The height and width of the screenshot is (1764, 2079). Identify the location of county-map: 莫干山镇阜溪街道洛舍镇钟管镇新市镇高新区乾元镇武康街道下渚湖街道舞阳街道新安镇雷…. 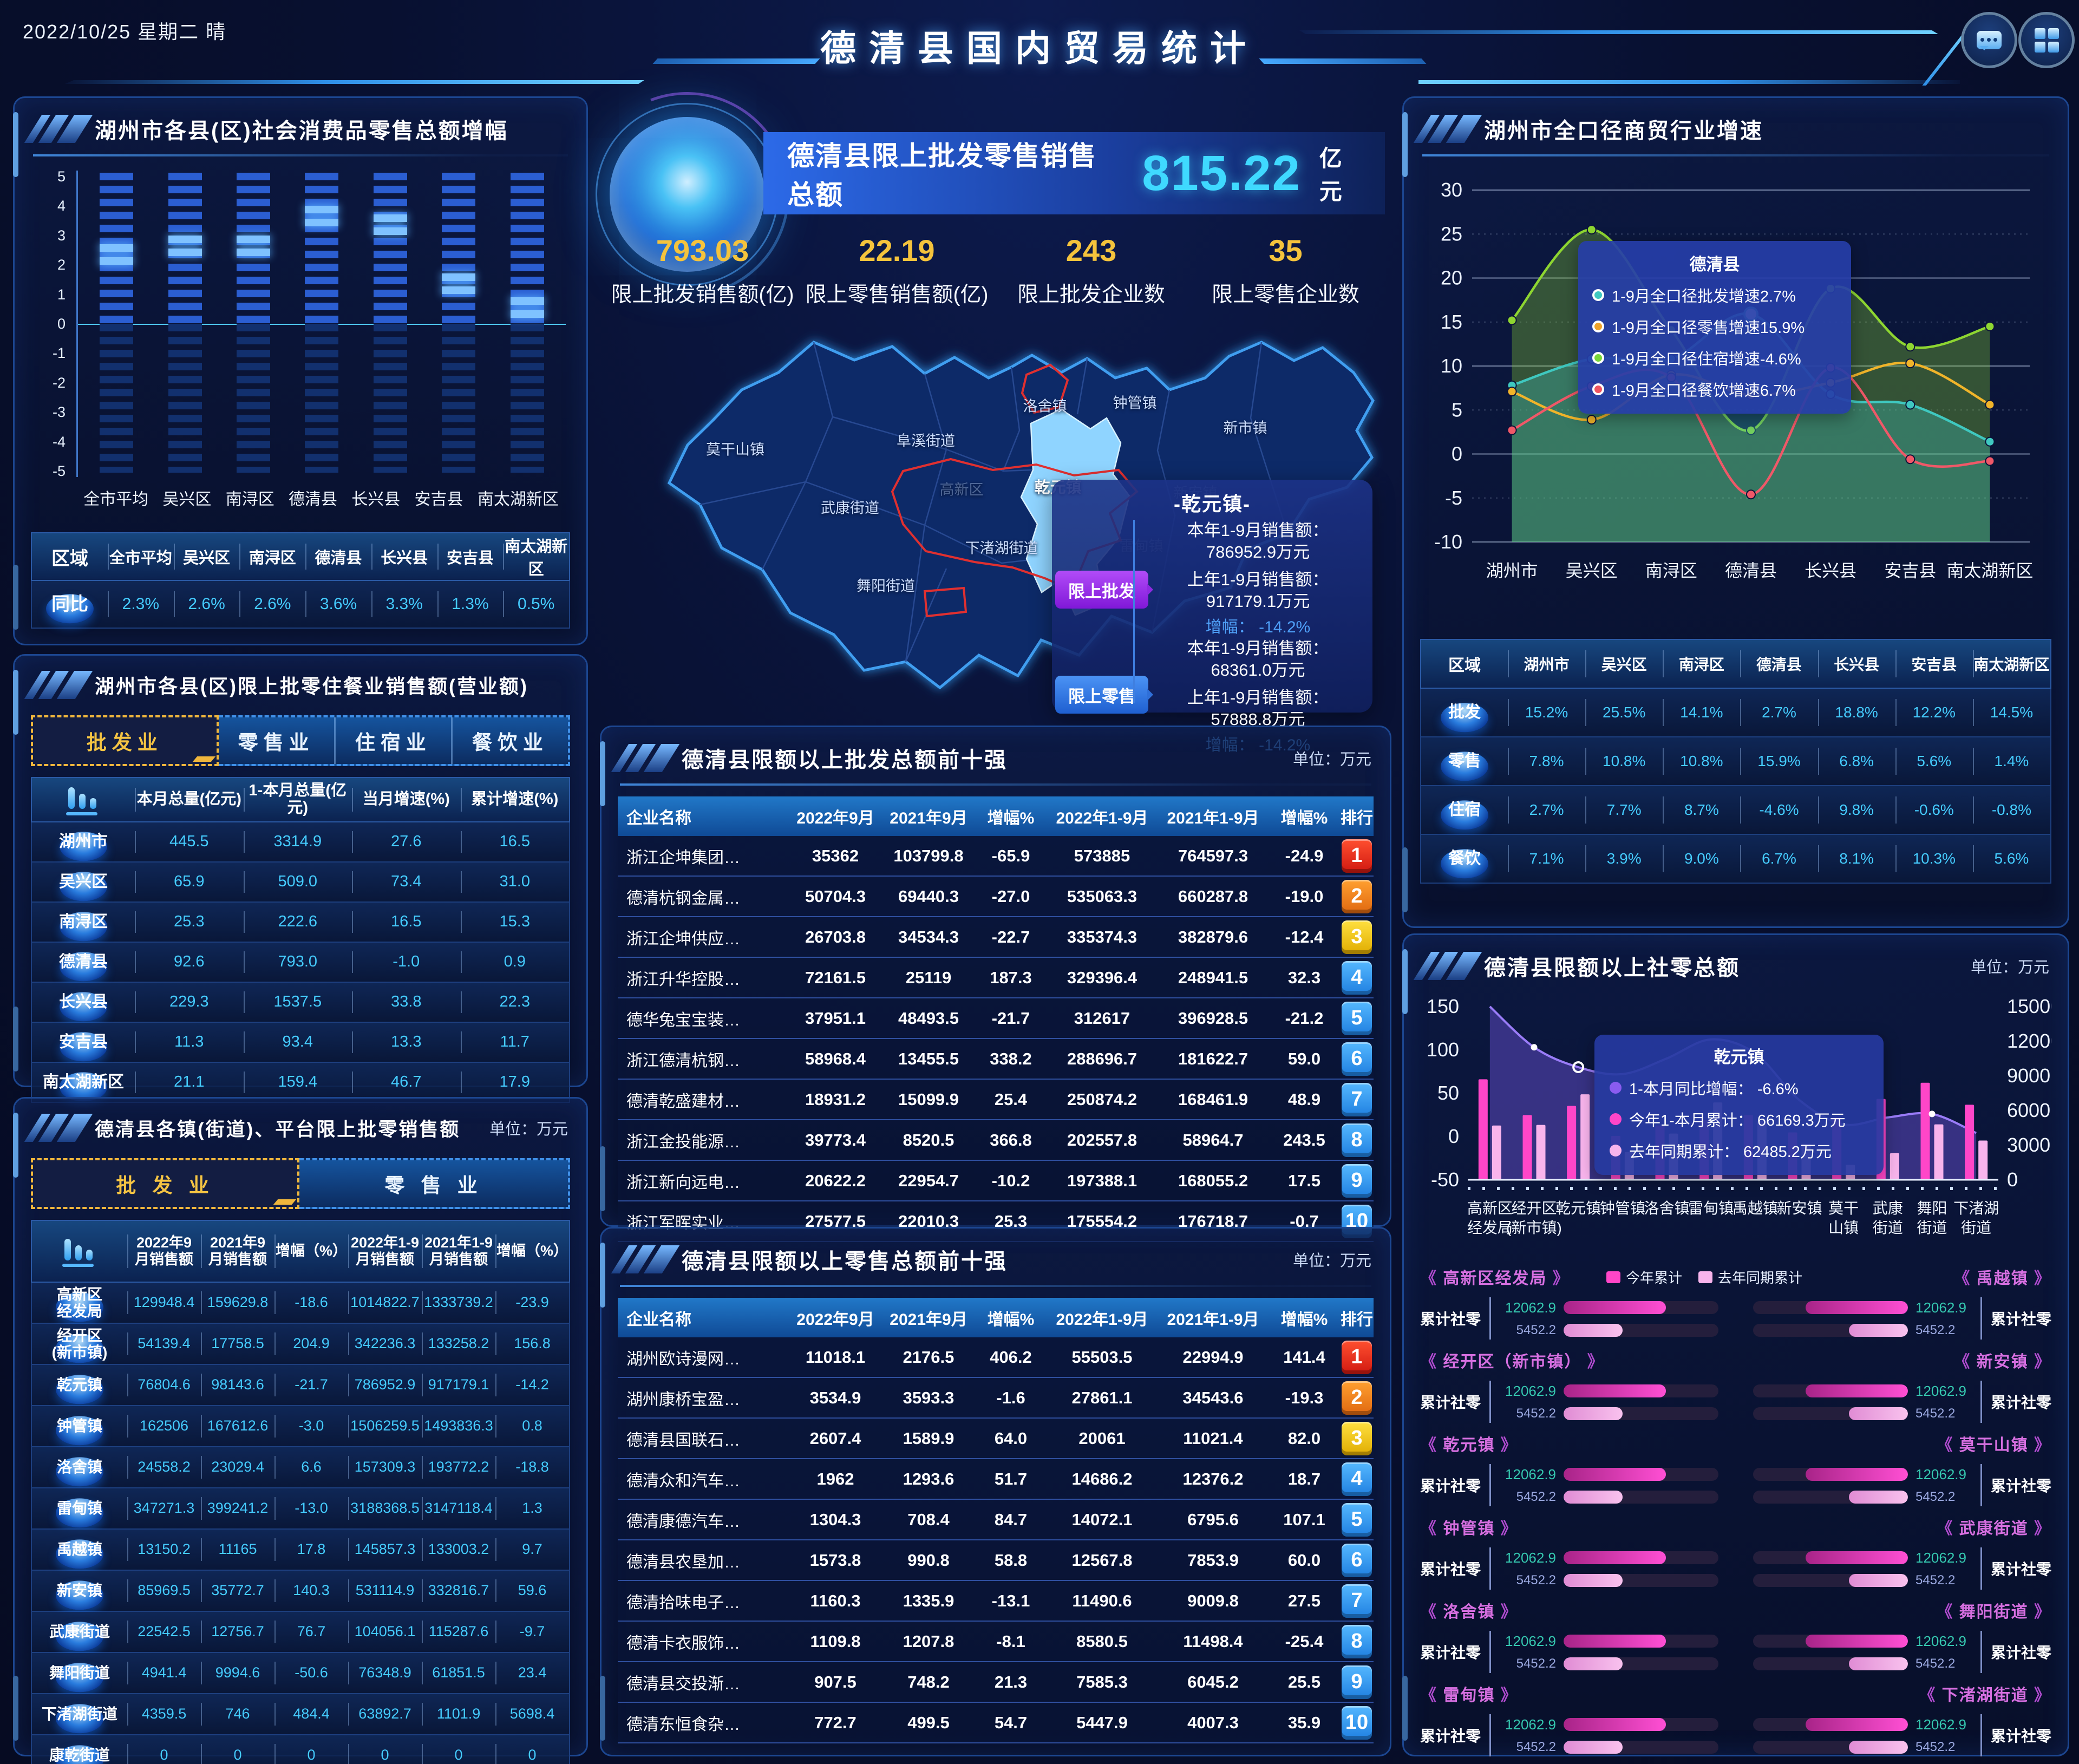
(994, 531).